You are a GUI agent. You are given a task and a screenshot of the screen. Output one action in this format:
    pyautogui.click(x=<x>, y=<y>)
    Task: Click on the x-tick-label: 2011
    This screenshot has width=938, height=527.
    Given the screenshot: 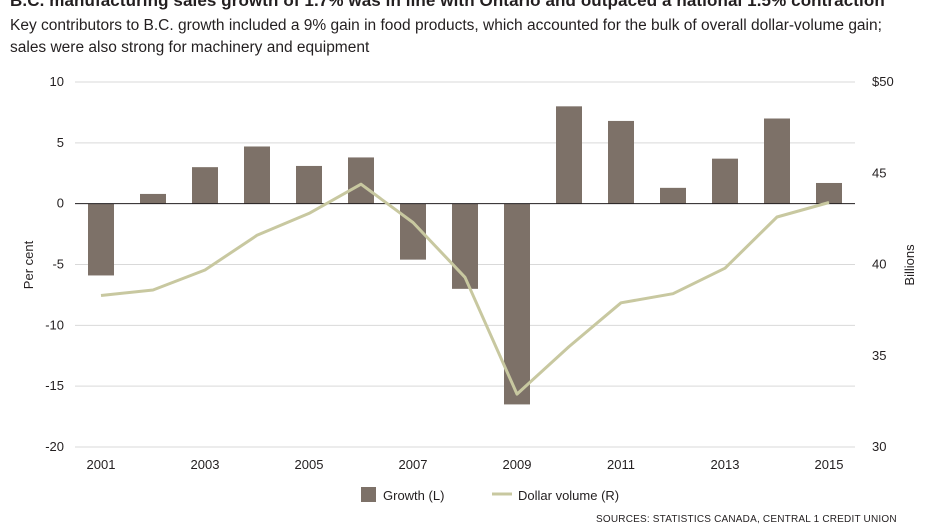 What is the action you would take?
    pyautogui.click(x=621, y=464)
    